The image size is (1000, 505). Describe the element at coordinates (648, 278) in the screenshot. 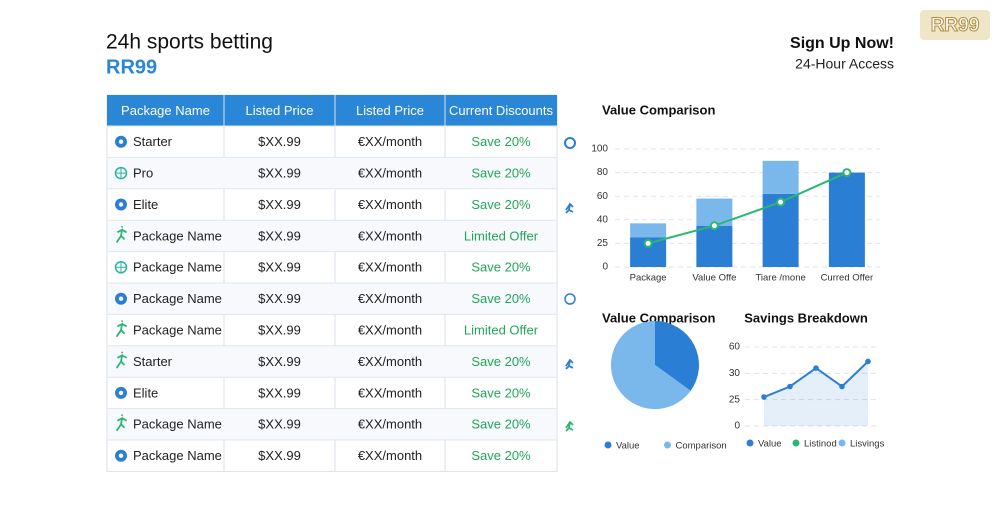

I see `x-tick-label: Package` at that location.